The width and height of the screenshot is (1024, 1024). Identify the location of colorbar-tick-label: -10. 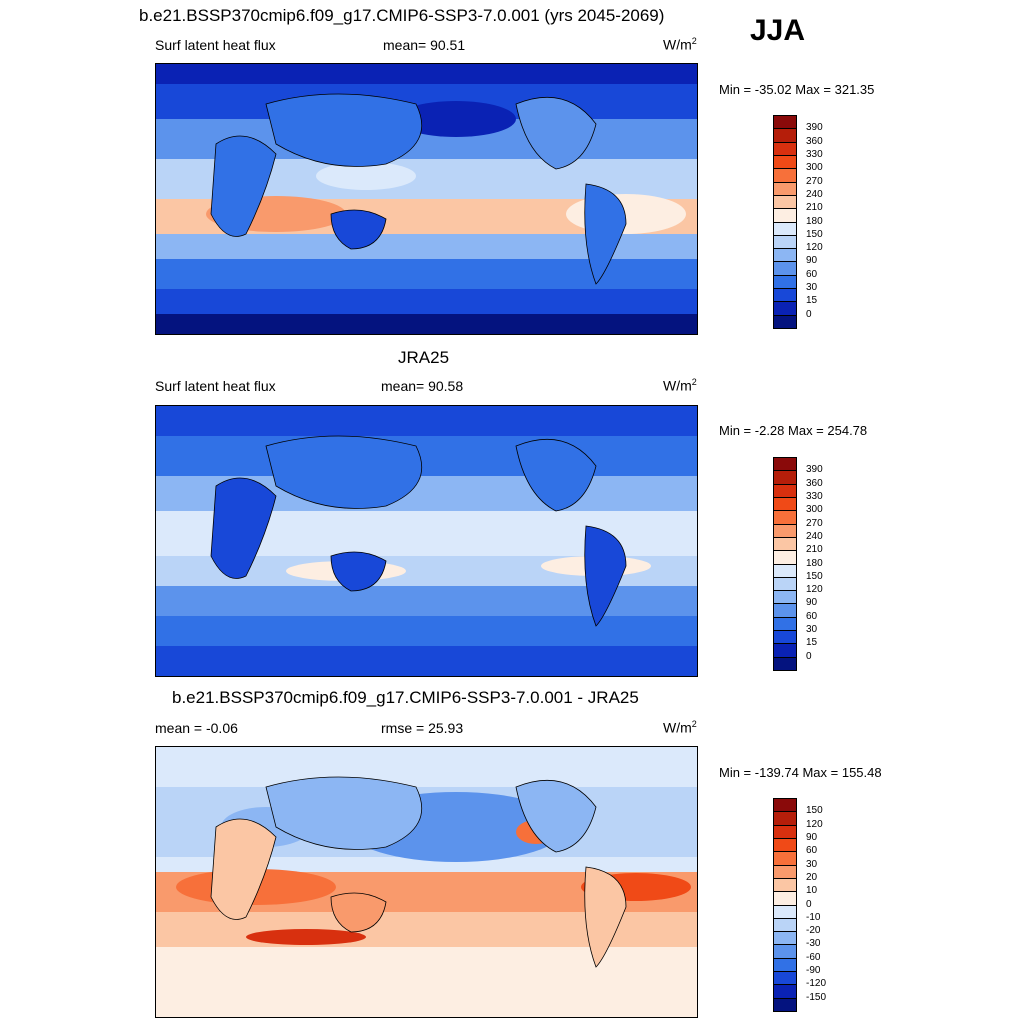
(813, 917).